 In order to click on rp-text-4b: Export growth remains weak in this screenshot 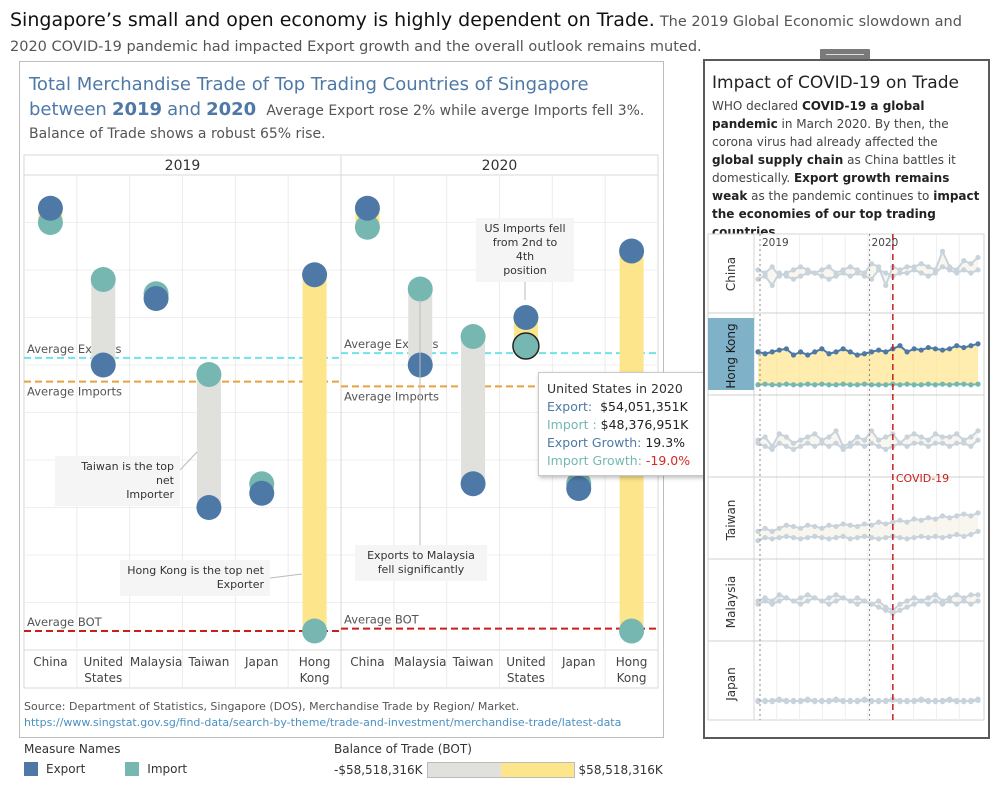, I will do `click(831, 187)`.